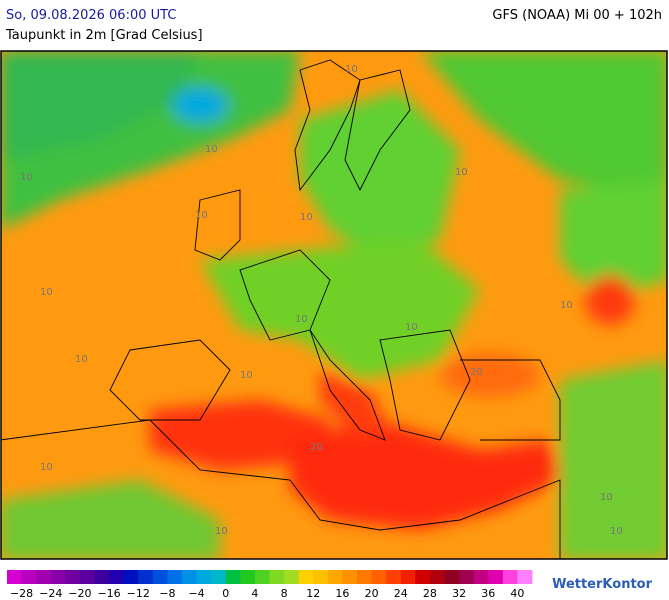 The height and width of the screenshot is (600, 669). What do you see at coordinates (488, 593) in the screenshot?
I see `legend-label: 36` at bounding box center [488, 593].